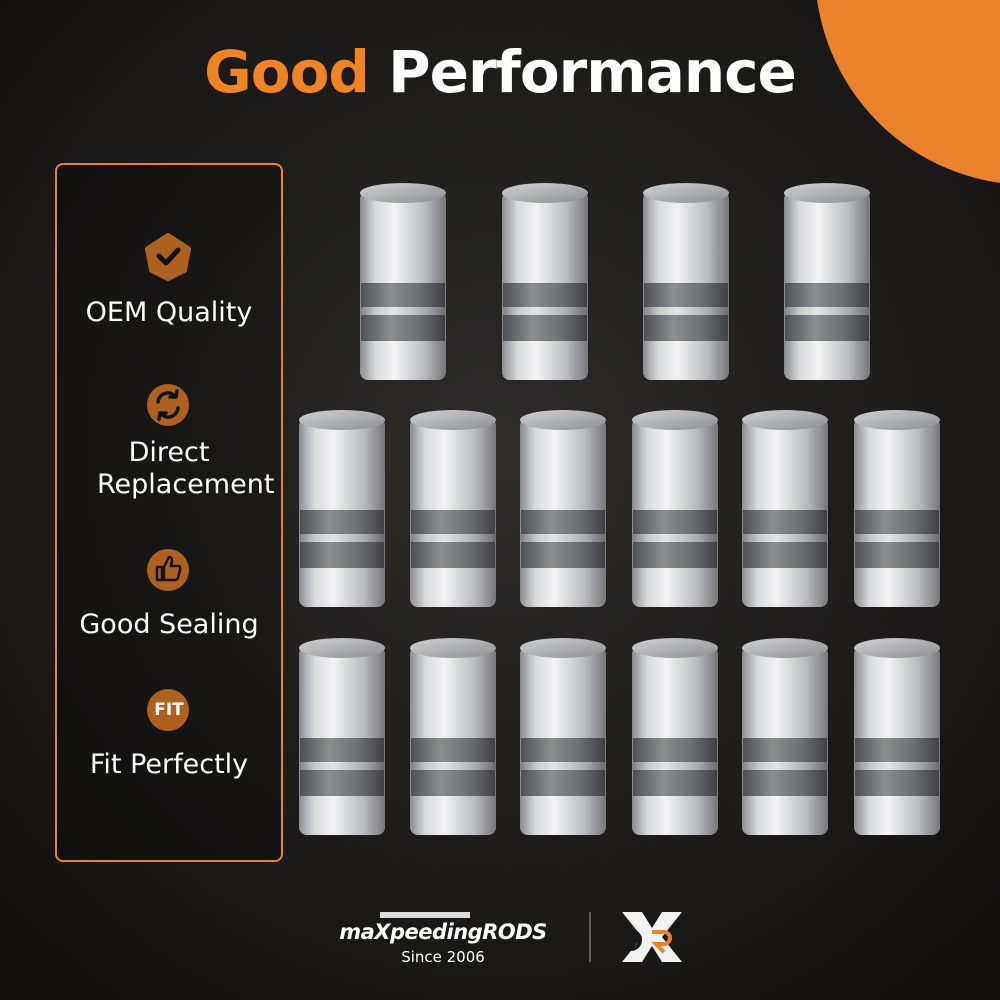 The image size is (1000, 1000). Describe the element at coordinates (651, 937) in the screenshot. I see `x-logo` at that location.